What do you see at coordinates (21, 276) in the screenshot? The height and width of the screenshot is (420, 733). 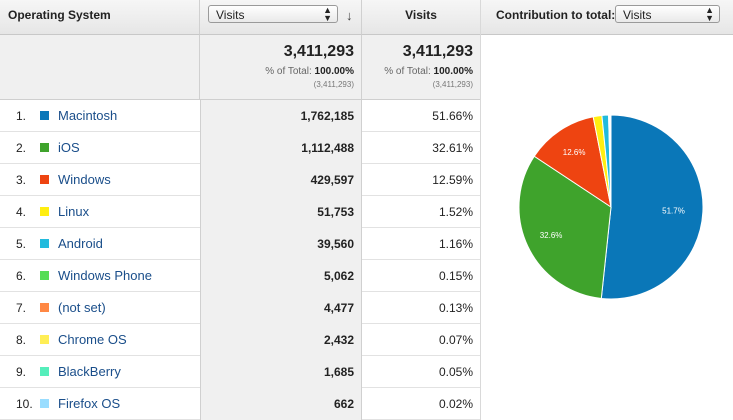 I see `row-index: 6.` at bounding box center [21, 276].